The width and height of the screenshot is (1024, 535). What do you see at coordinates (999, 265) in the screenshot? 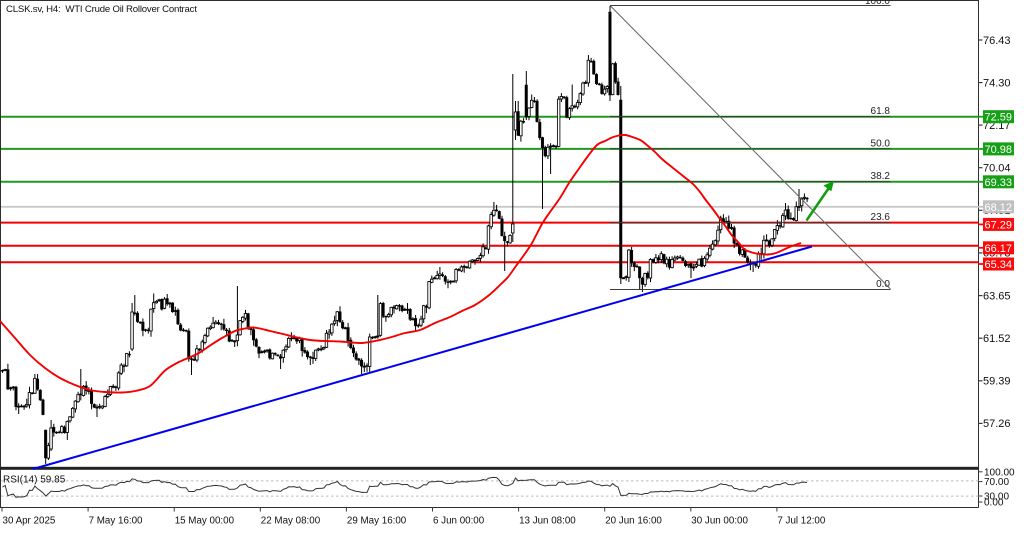
I see `svg-text: 65.34` at bounding box center [999, 265].